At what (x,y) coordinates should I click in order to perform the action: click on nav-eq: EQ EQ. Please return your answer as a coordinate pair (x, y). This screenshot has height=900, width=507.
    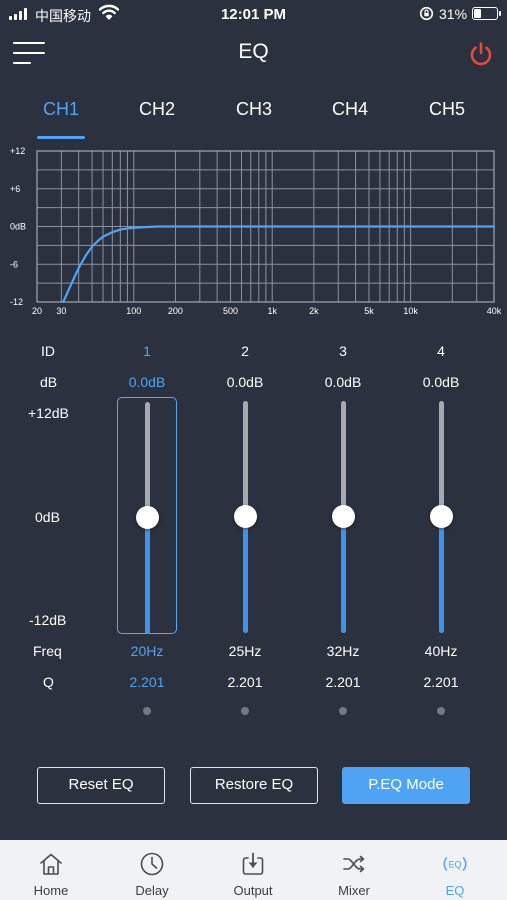
    Looking at the image, I should click on (455, 870).